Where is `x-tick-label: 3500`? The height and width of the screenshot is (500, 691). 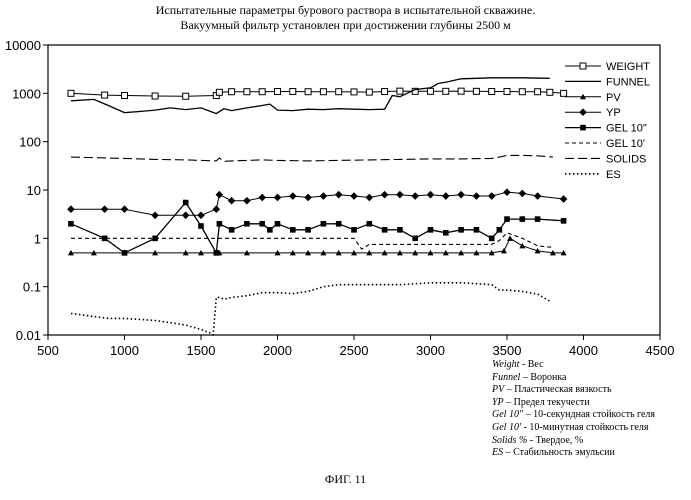 x-tick-label: 3500 is located at coordinates (507, 350).